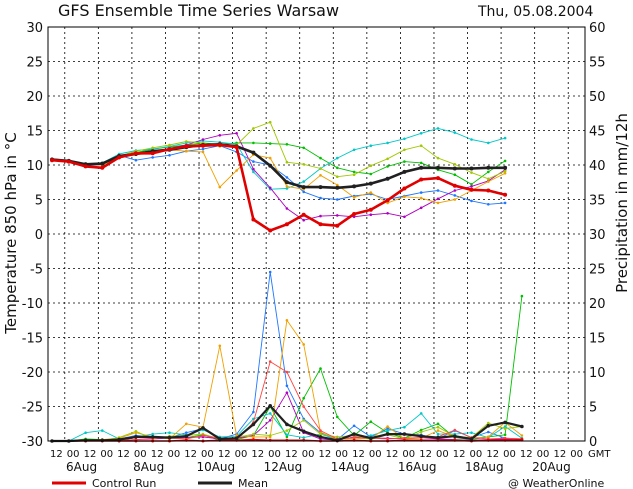  Describe the element at coordinates (253, 440) in the screenshot. I see `precip-control-point` at that location.